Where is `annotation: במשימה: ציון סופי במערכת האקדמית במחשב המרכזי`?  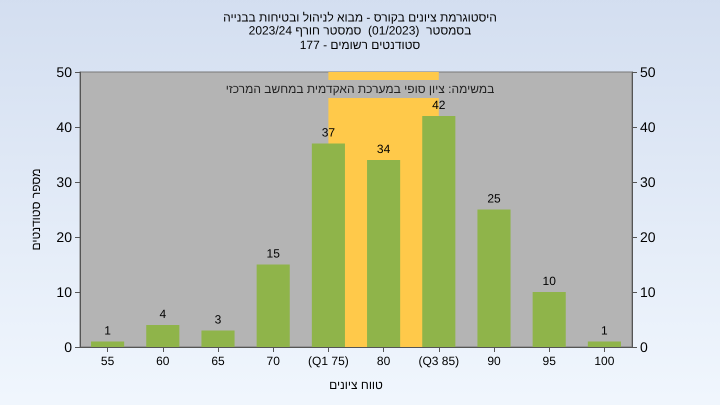
annotation: במשימה: ציון סופי במערכת האקדמית במחשב המרכזי is located at coordinates (360, 89).